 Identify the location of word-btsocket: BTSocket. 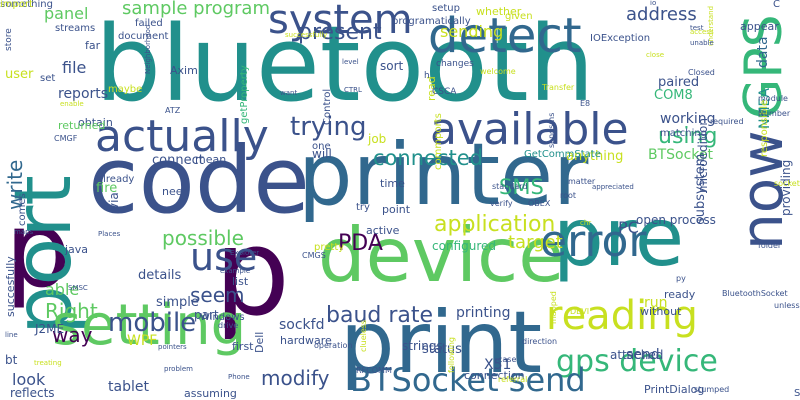
(681, 155).